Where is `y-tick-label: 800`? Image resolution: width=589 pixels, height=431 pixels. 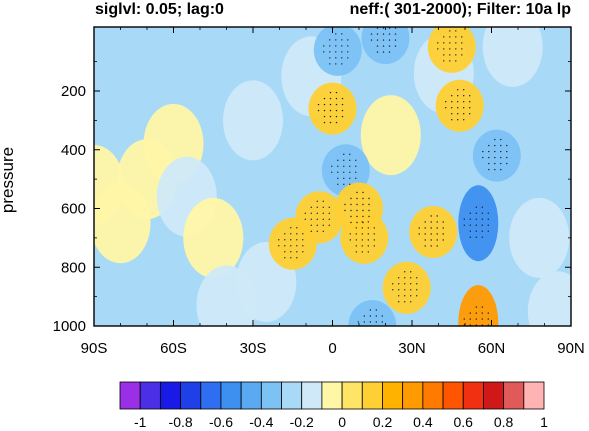
y-tick-label: 800 is located at coordinates (73, 267).